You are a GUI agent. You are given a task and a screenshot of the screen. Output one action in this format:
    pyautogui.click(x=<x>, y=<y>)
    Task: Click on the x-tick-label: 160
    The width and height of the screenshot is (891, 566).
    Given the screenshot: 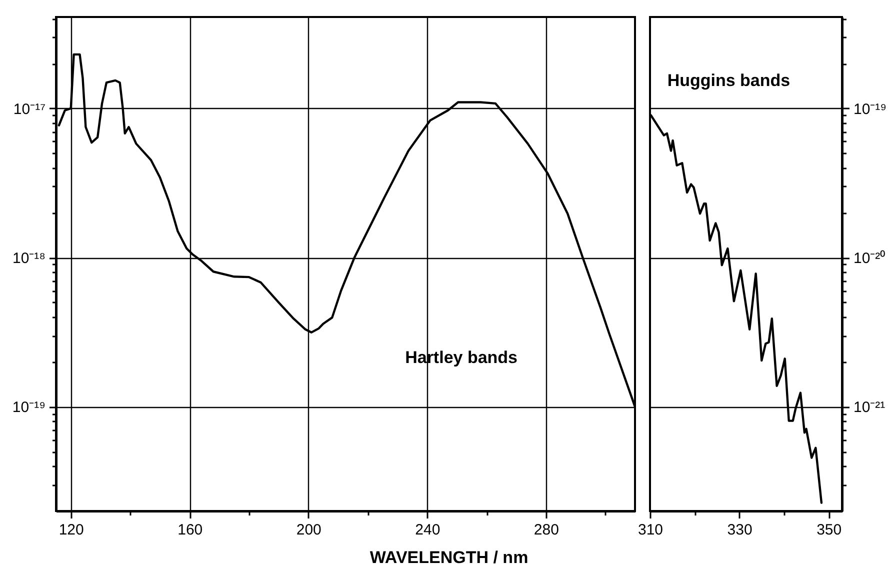 What is the action you would take?
    pyautogui.click(x=190, y=530)
    